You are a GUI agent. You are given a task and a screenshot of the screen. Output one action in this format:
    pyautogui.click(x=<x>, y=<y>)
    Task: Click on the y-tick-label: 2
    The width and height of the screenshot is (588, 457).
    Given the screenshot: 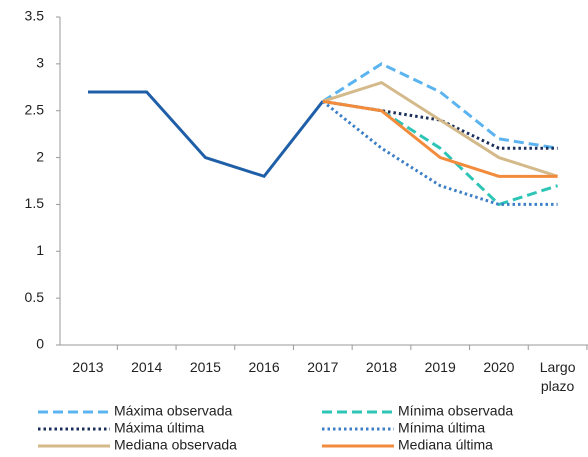 What is the action you would take?
    pyautogui.click(x=40, y=156)
    